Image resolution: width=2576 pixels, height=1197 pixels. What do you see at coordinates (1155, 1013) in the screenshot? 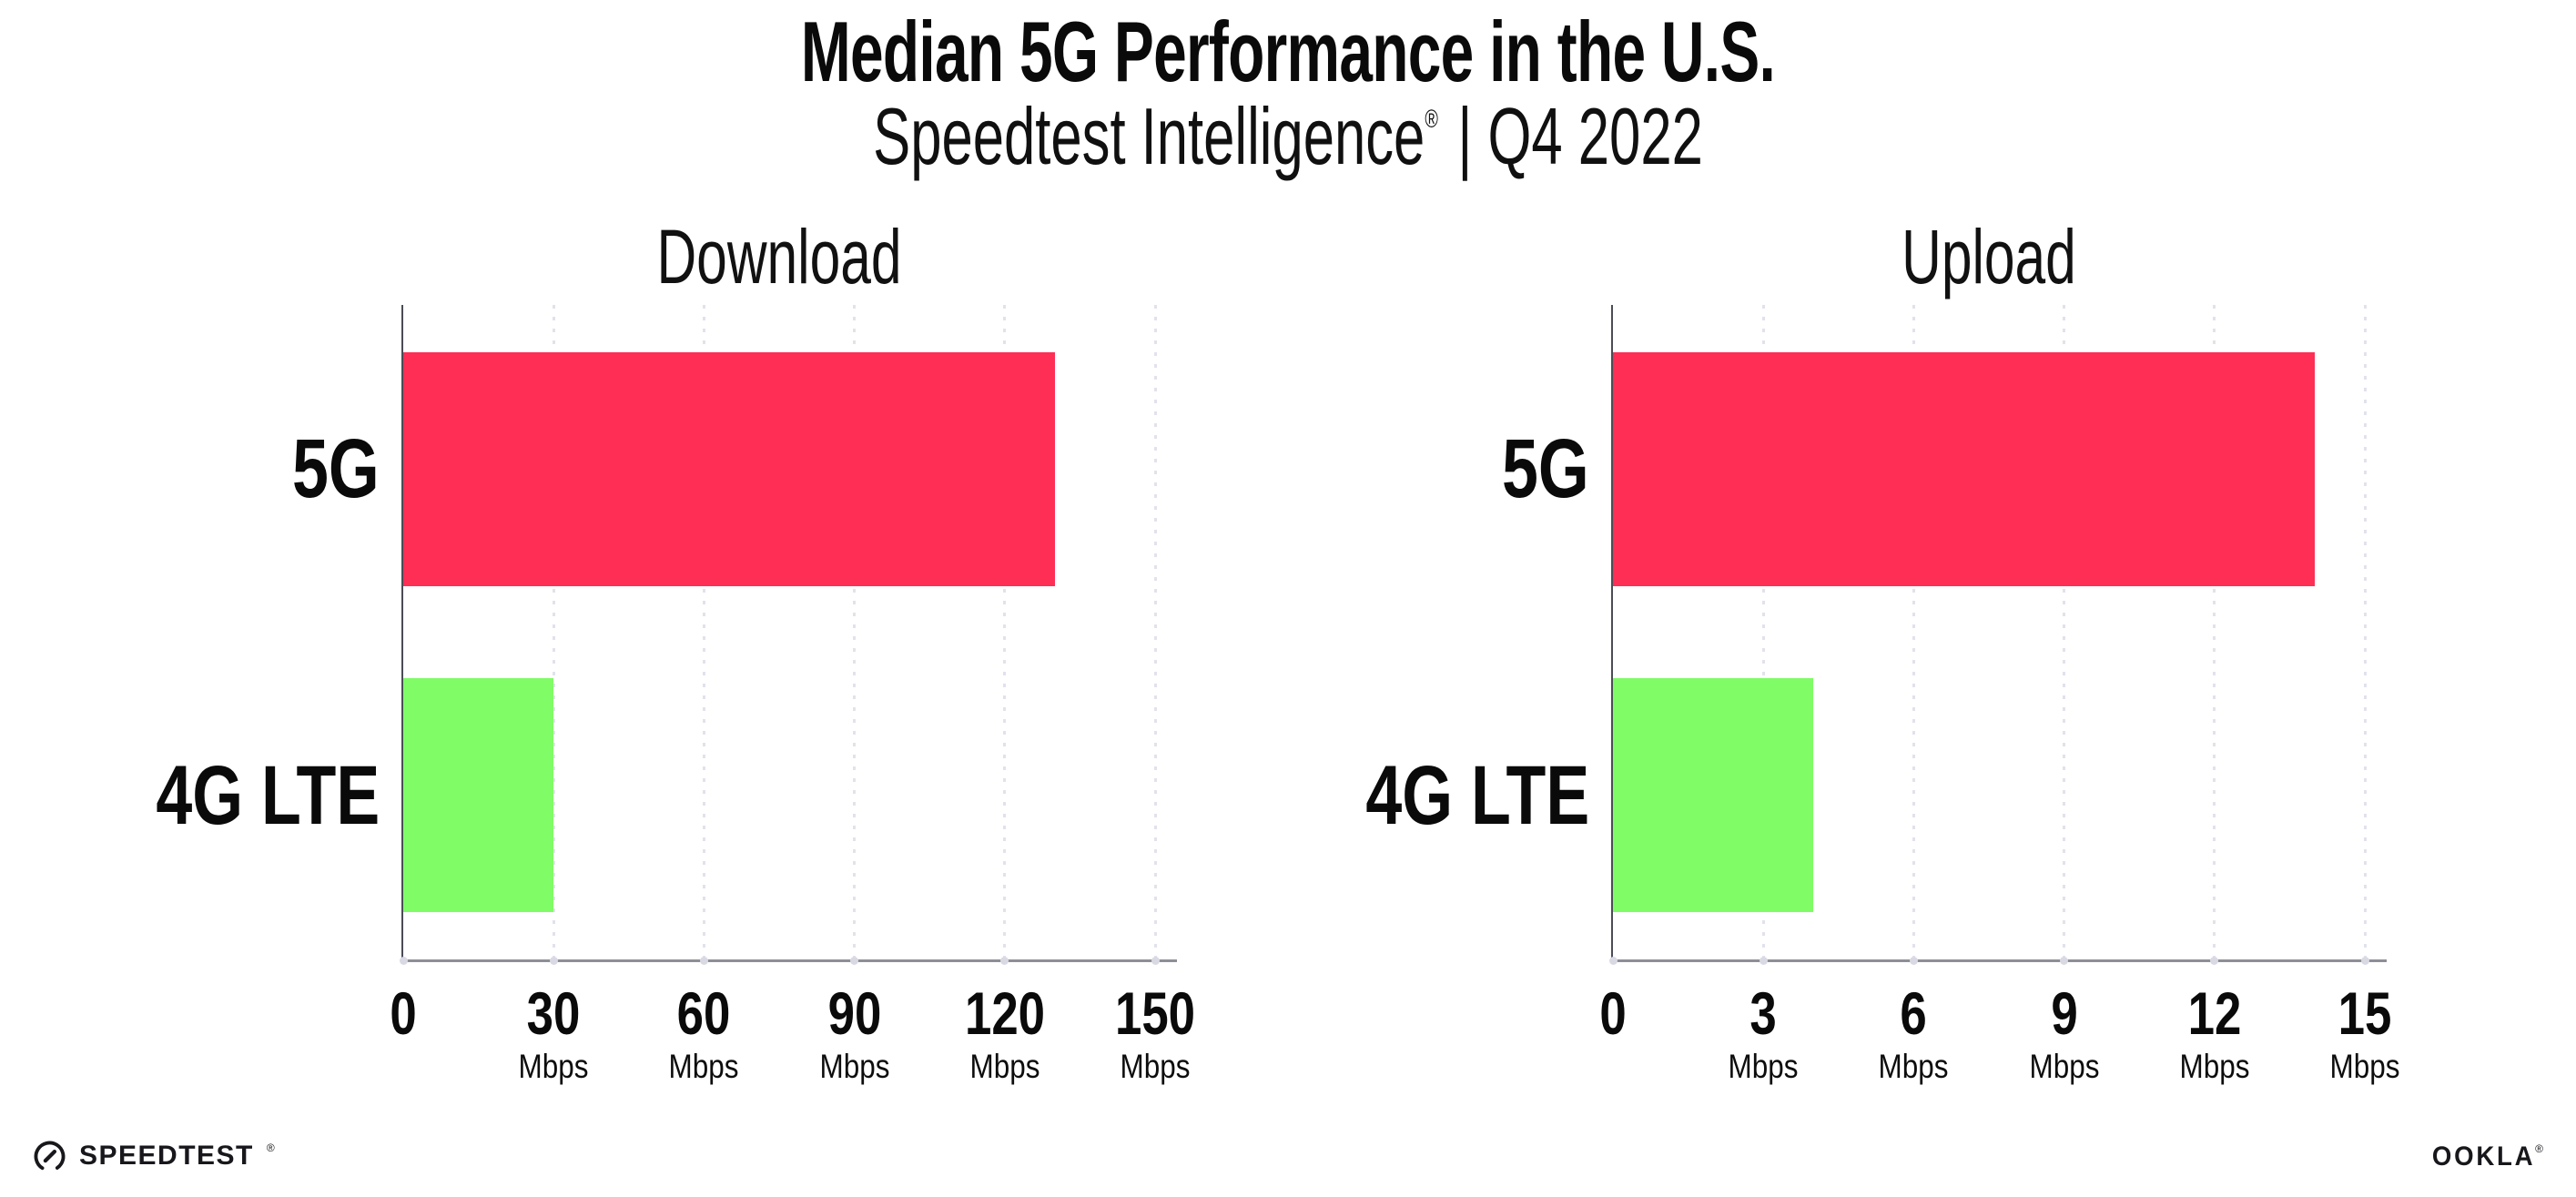
I see `axis-tick-number-150: 150` at bounding box center [1155, 1013].